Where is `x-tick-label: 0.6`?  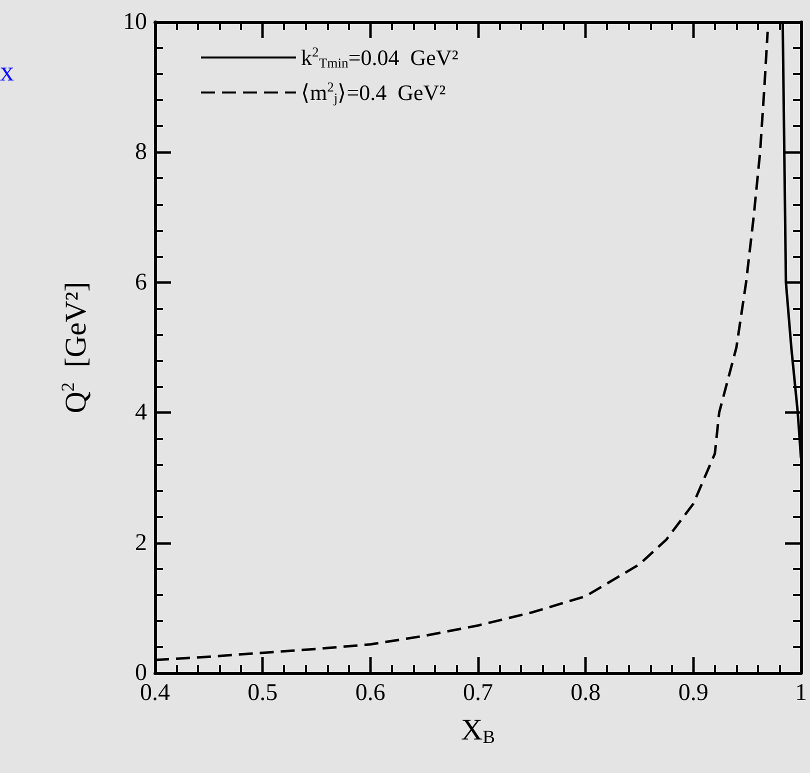
x-tick-label: 0.6 is located at coordinates (370, 693).